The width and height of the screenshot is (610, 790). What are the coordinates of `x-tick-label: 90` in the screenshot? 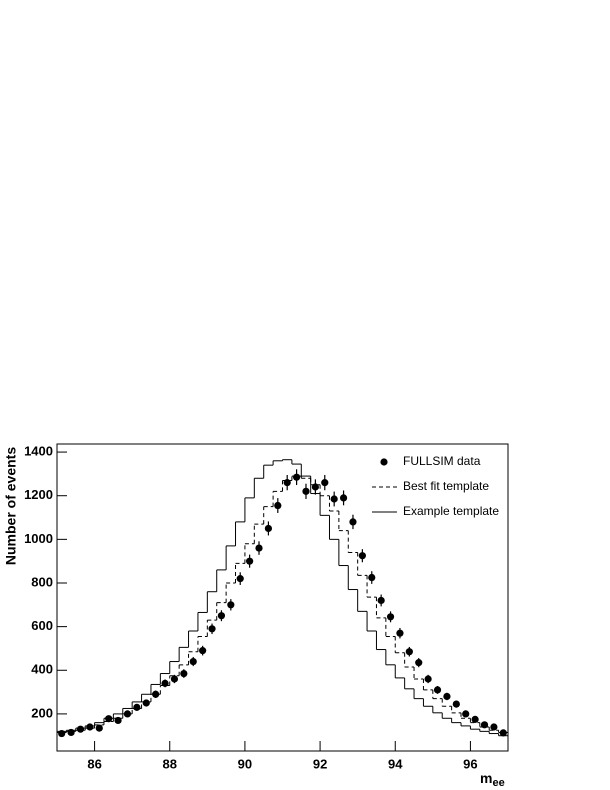 It's located at (245, 763).